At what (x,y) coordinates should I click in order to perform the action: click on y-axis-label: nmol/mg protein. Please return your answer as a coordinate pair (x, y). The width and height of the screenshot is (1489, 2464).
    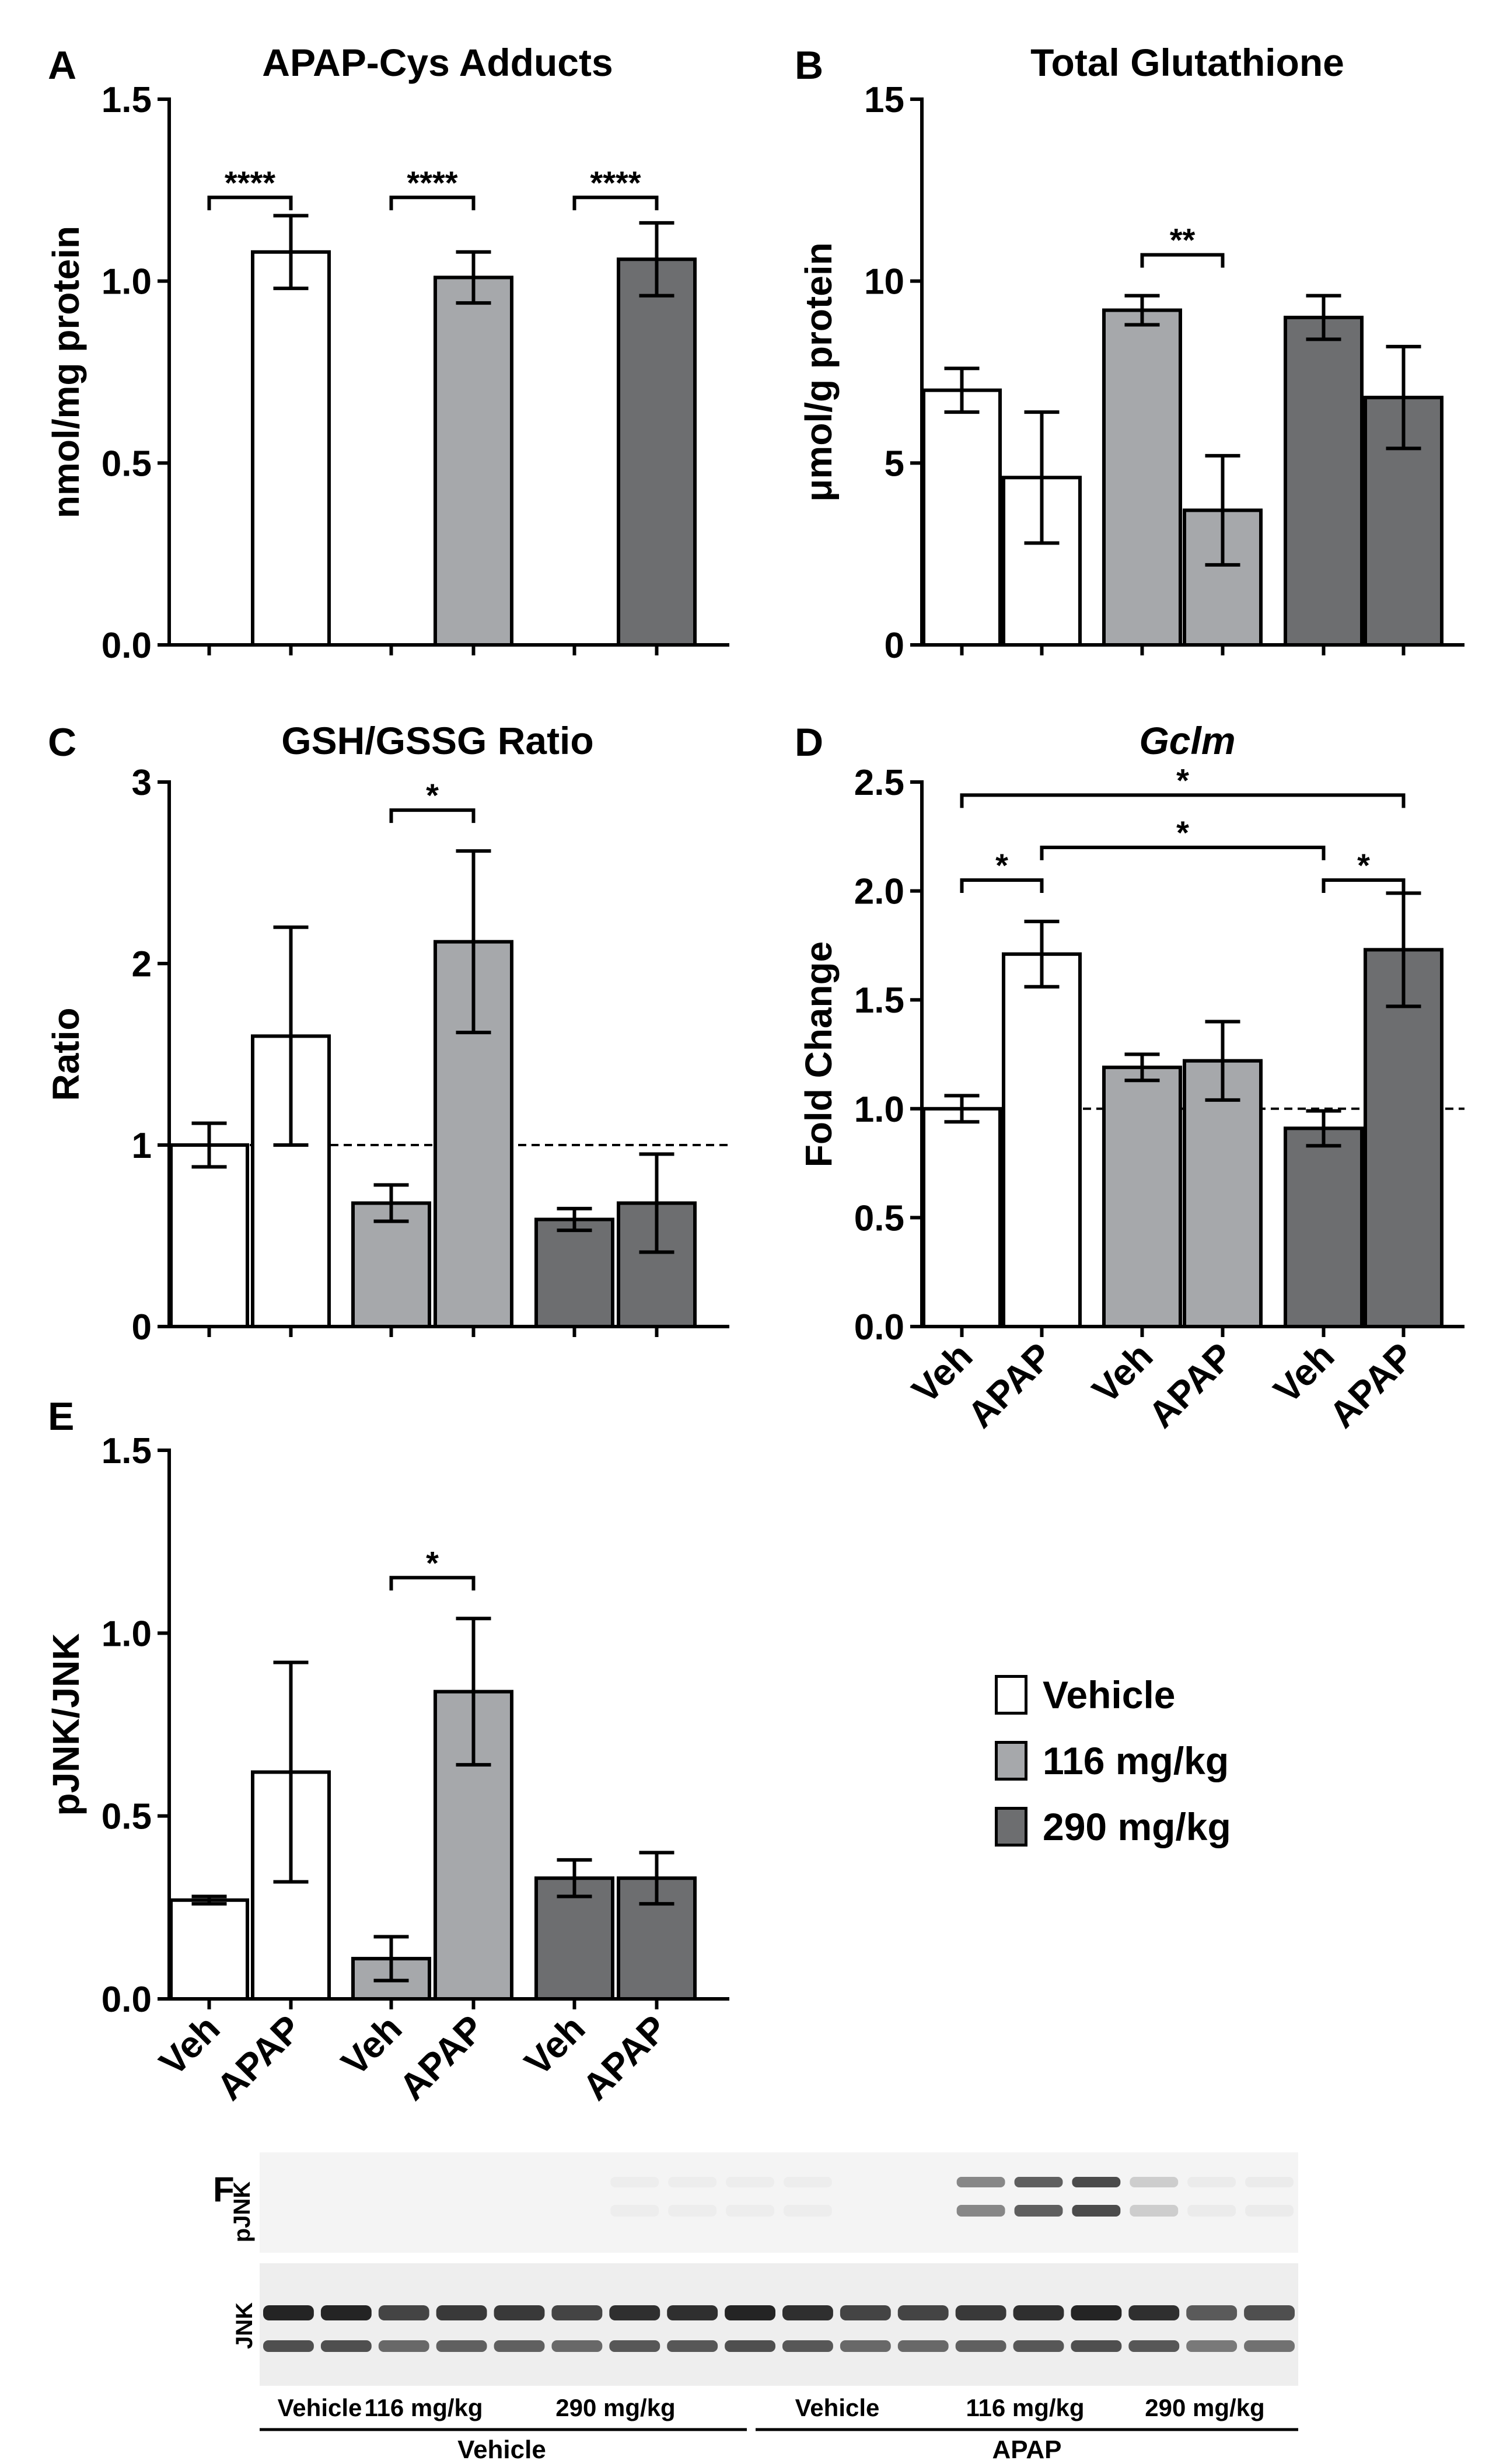
    Looking at the image, I should click on (66, 372).